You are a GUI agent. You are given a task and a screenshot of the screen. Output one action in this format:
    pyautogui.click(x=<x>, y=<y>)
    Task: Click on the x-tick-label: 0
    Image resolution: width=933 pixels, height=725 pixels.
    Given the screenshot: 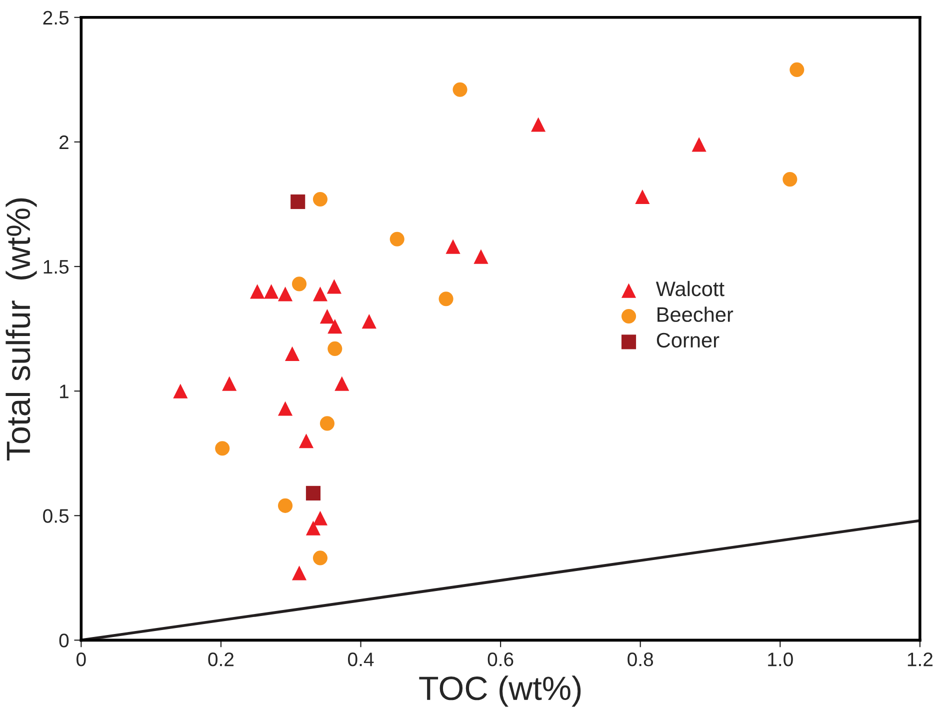 What is the action you would take?
    pyautogui.click(x=81, y=659)
    